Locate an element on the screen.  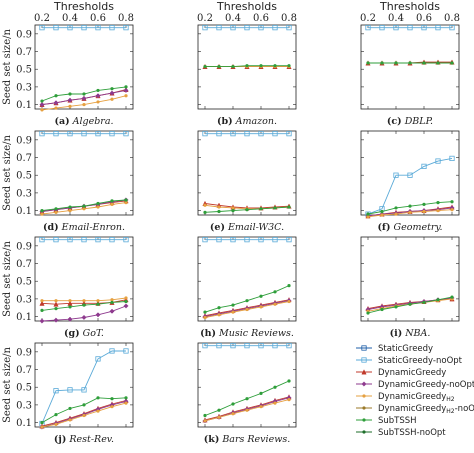
y-tick-label: 0.5 is located at coordinates (24, 176).